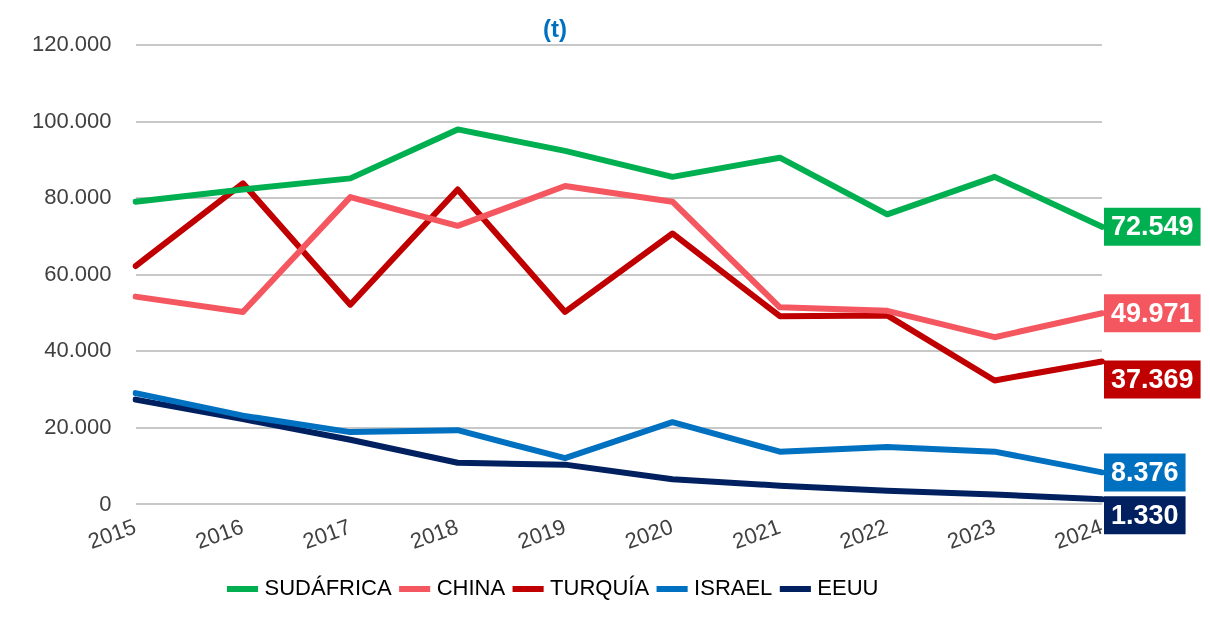 The width and height of the screenshot is (1210, 618). What do you see at coordinates (71, 120) in the screenshot?
I see `y-tick-label: 100.000` at bounding box center [71, 120].